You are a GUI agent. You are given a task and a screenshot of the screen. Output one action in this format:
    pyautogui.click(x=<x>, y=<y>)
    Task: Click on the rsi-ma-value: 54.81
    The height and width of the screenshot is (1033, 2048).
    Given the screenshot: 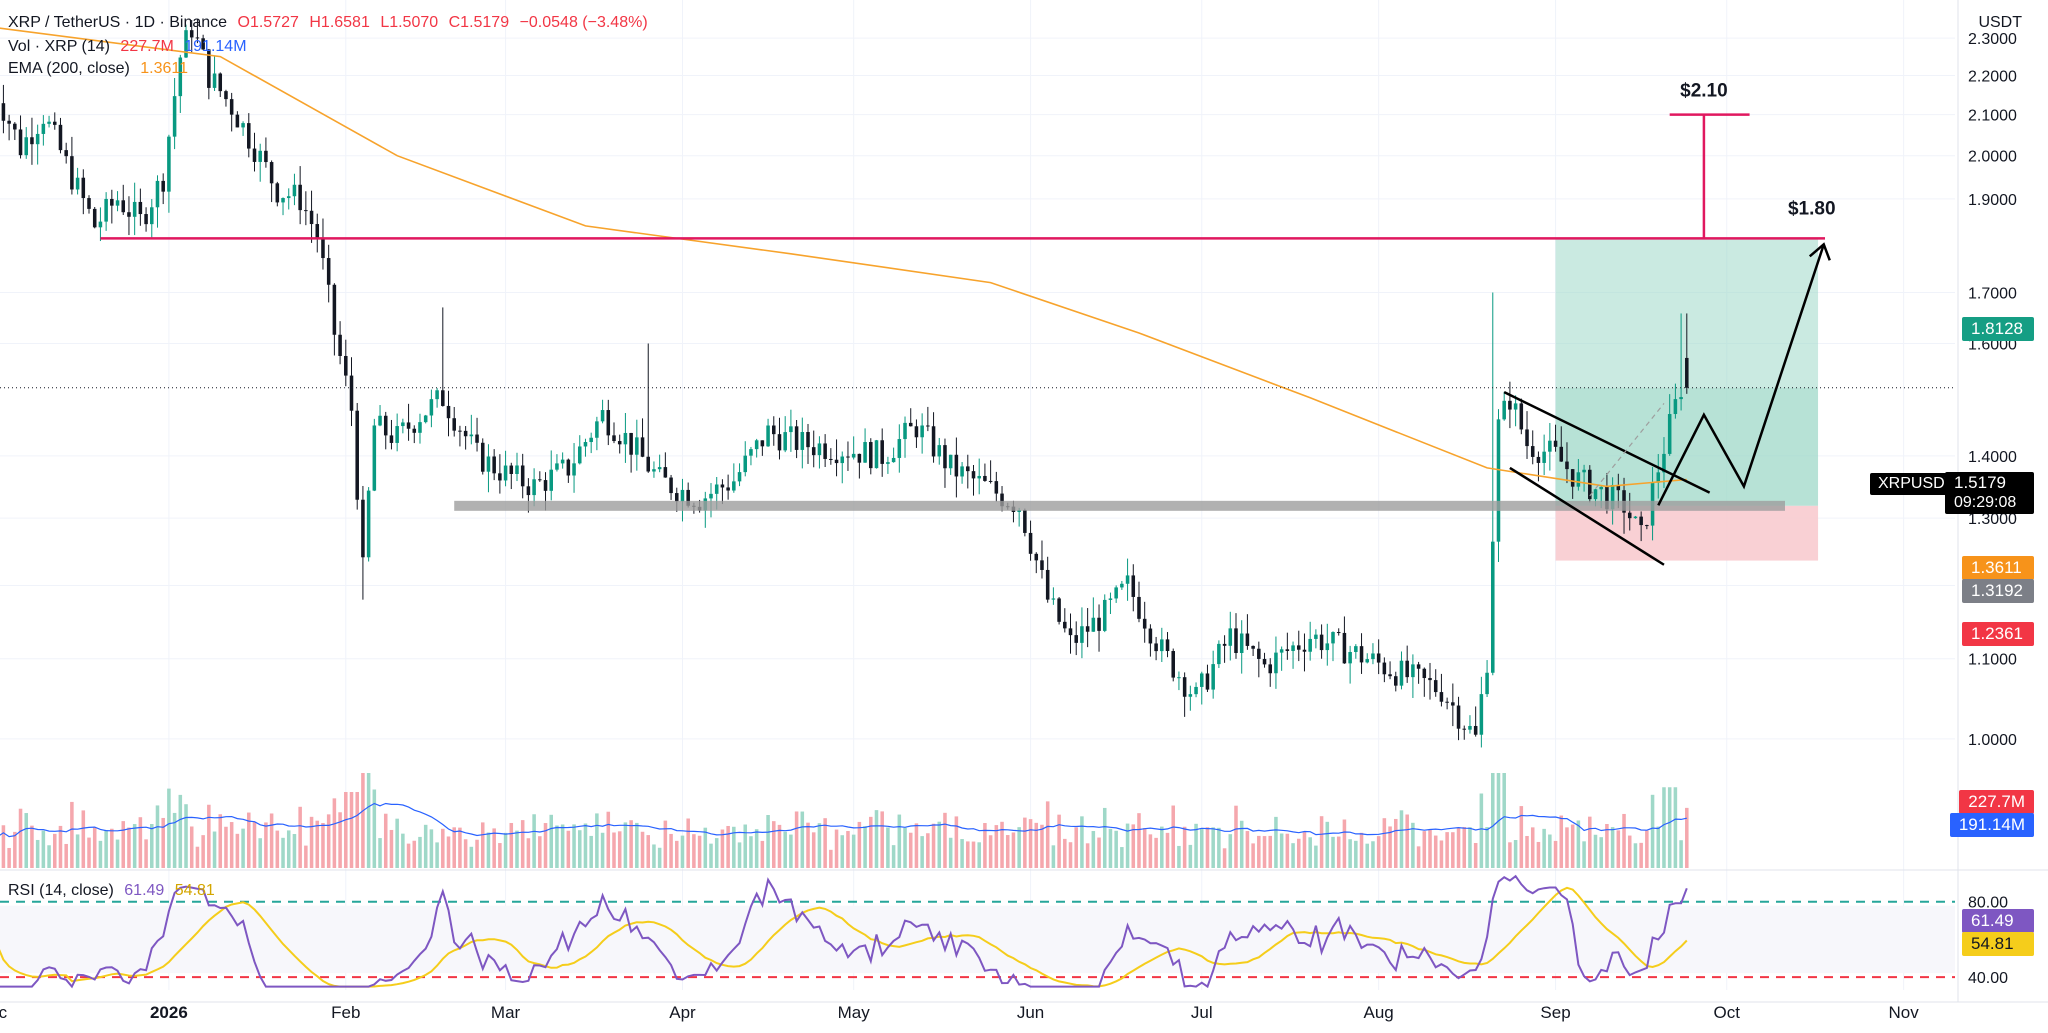 What is the action you would take?
    pyautogui.click(x=194, y=890)
    